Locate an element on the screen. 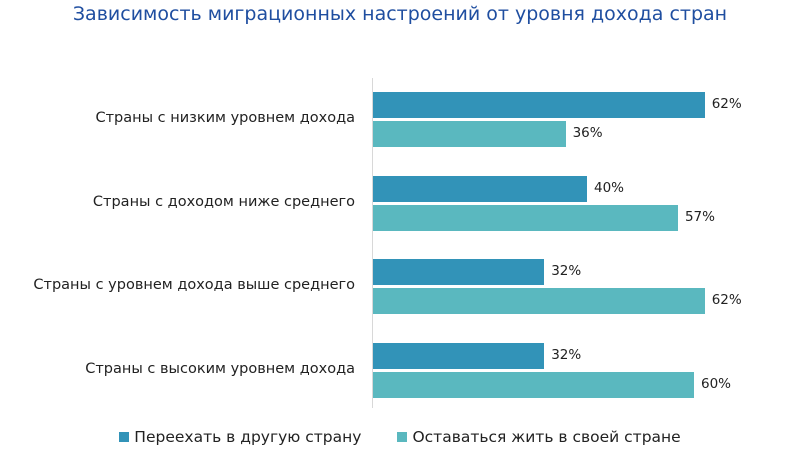  legend-item: Оставаться жить в своей стране is located at coordinates (539, 437).